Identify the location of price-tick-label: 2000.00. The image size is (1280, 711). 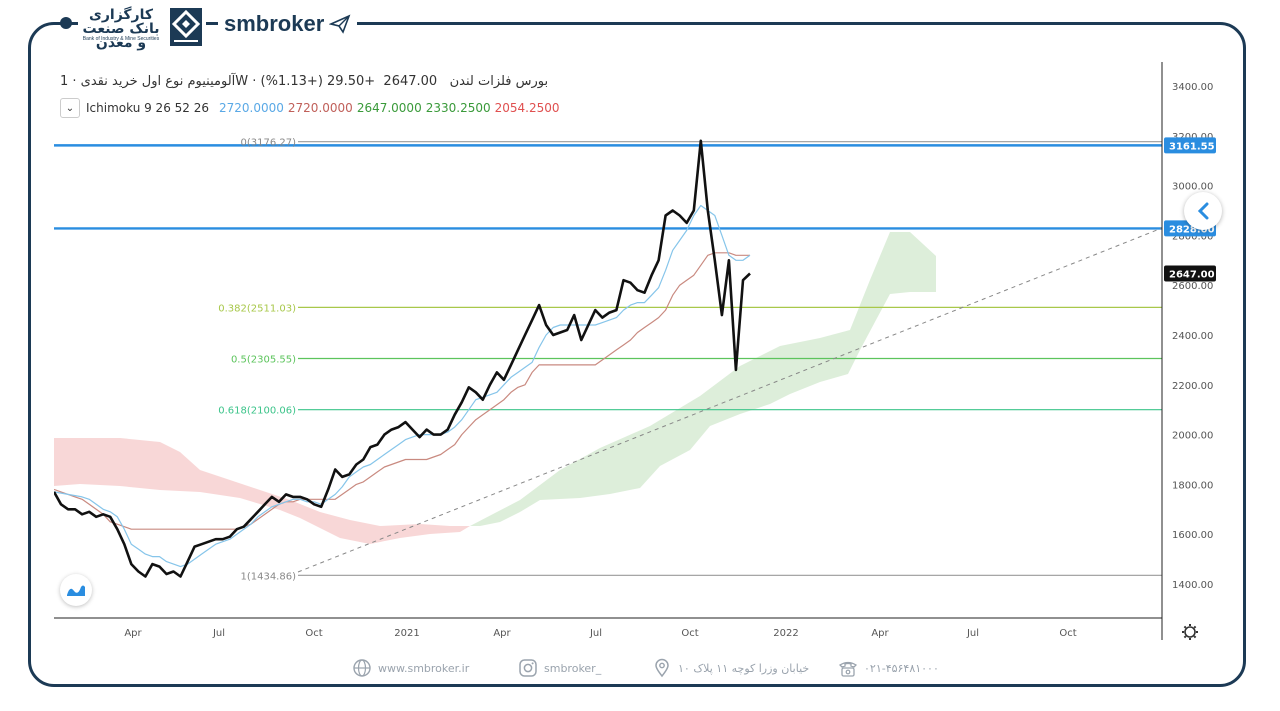
(1192, 436).